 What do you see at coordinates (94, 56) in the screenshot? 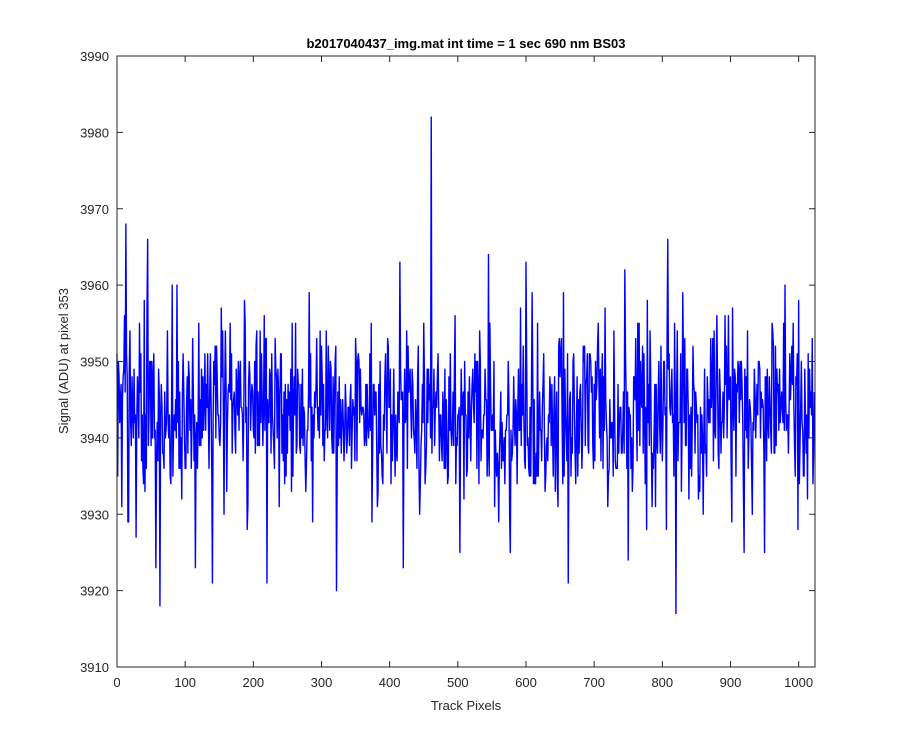
I see `y-tick-label: 3990` at bounding box center [94, 56].